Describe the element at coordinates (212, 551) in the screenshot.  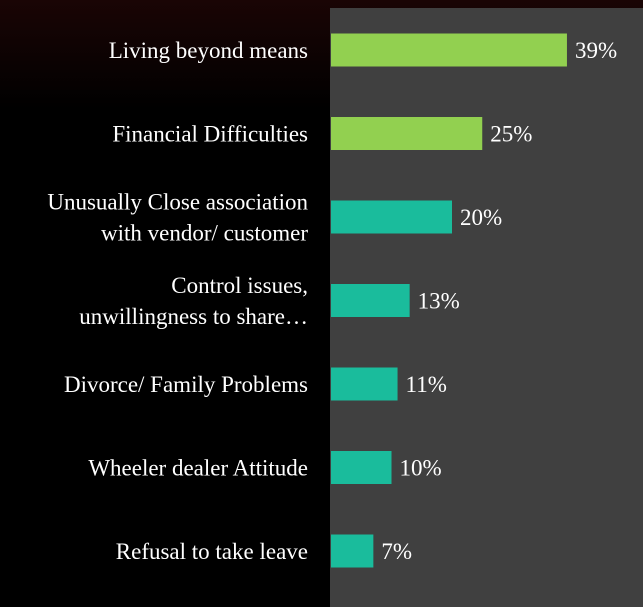
I see `category-label-6: Refusal to take leave` at that location.